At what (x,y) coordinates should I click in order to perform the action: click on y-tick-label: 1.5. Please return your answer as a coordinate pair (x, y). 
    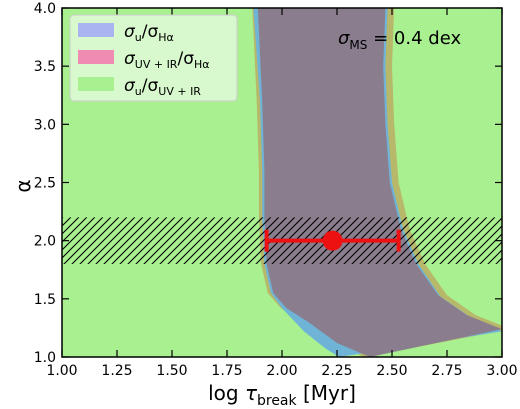
    Looking at the image, I should click on (45, 300).